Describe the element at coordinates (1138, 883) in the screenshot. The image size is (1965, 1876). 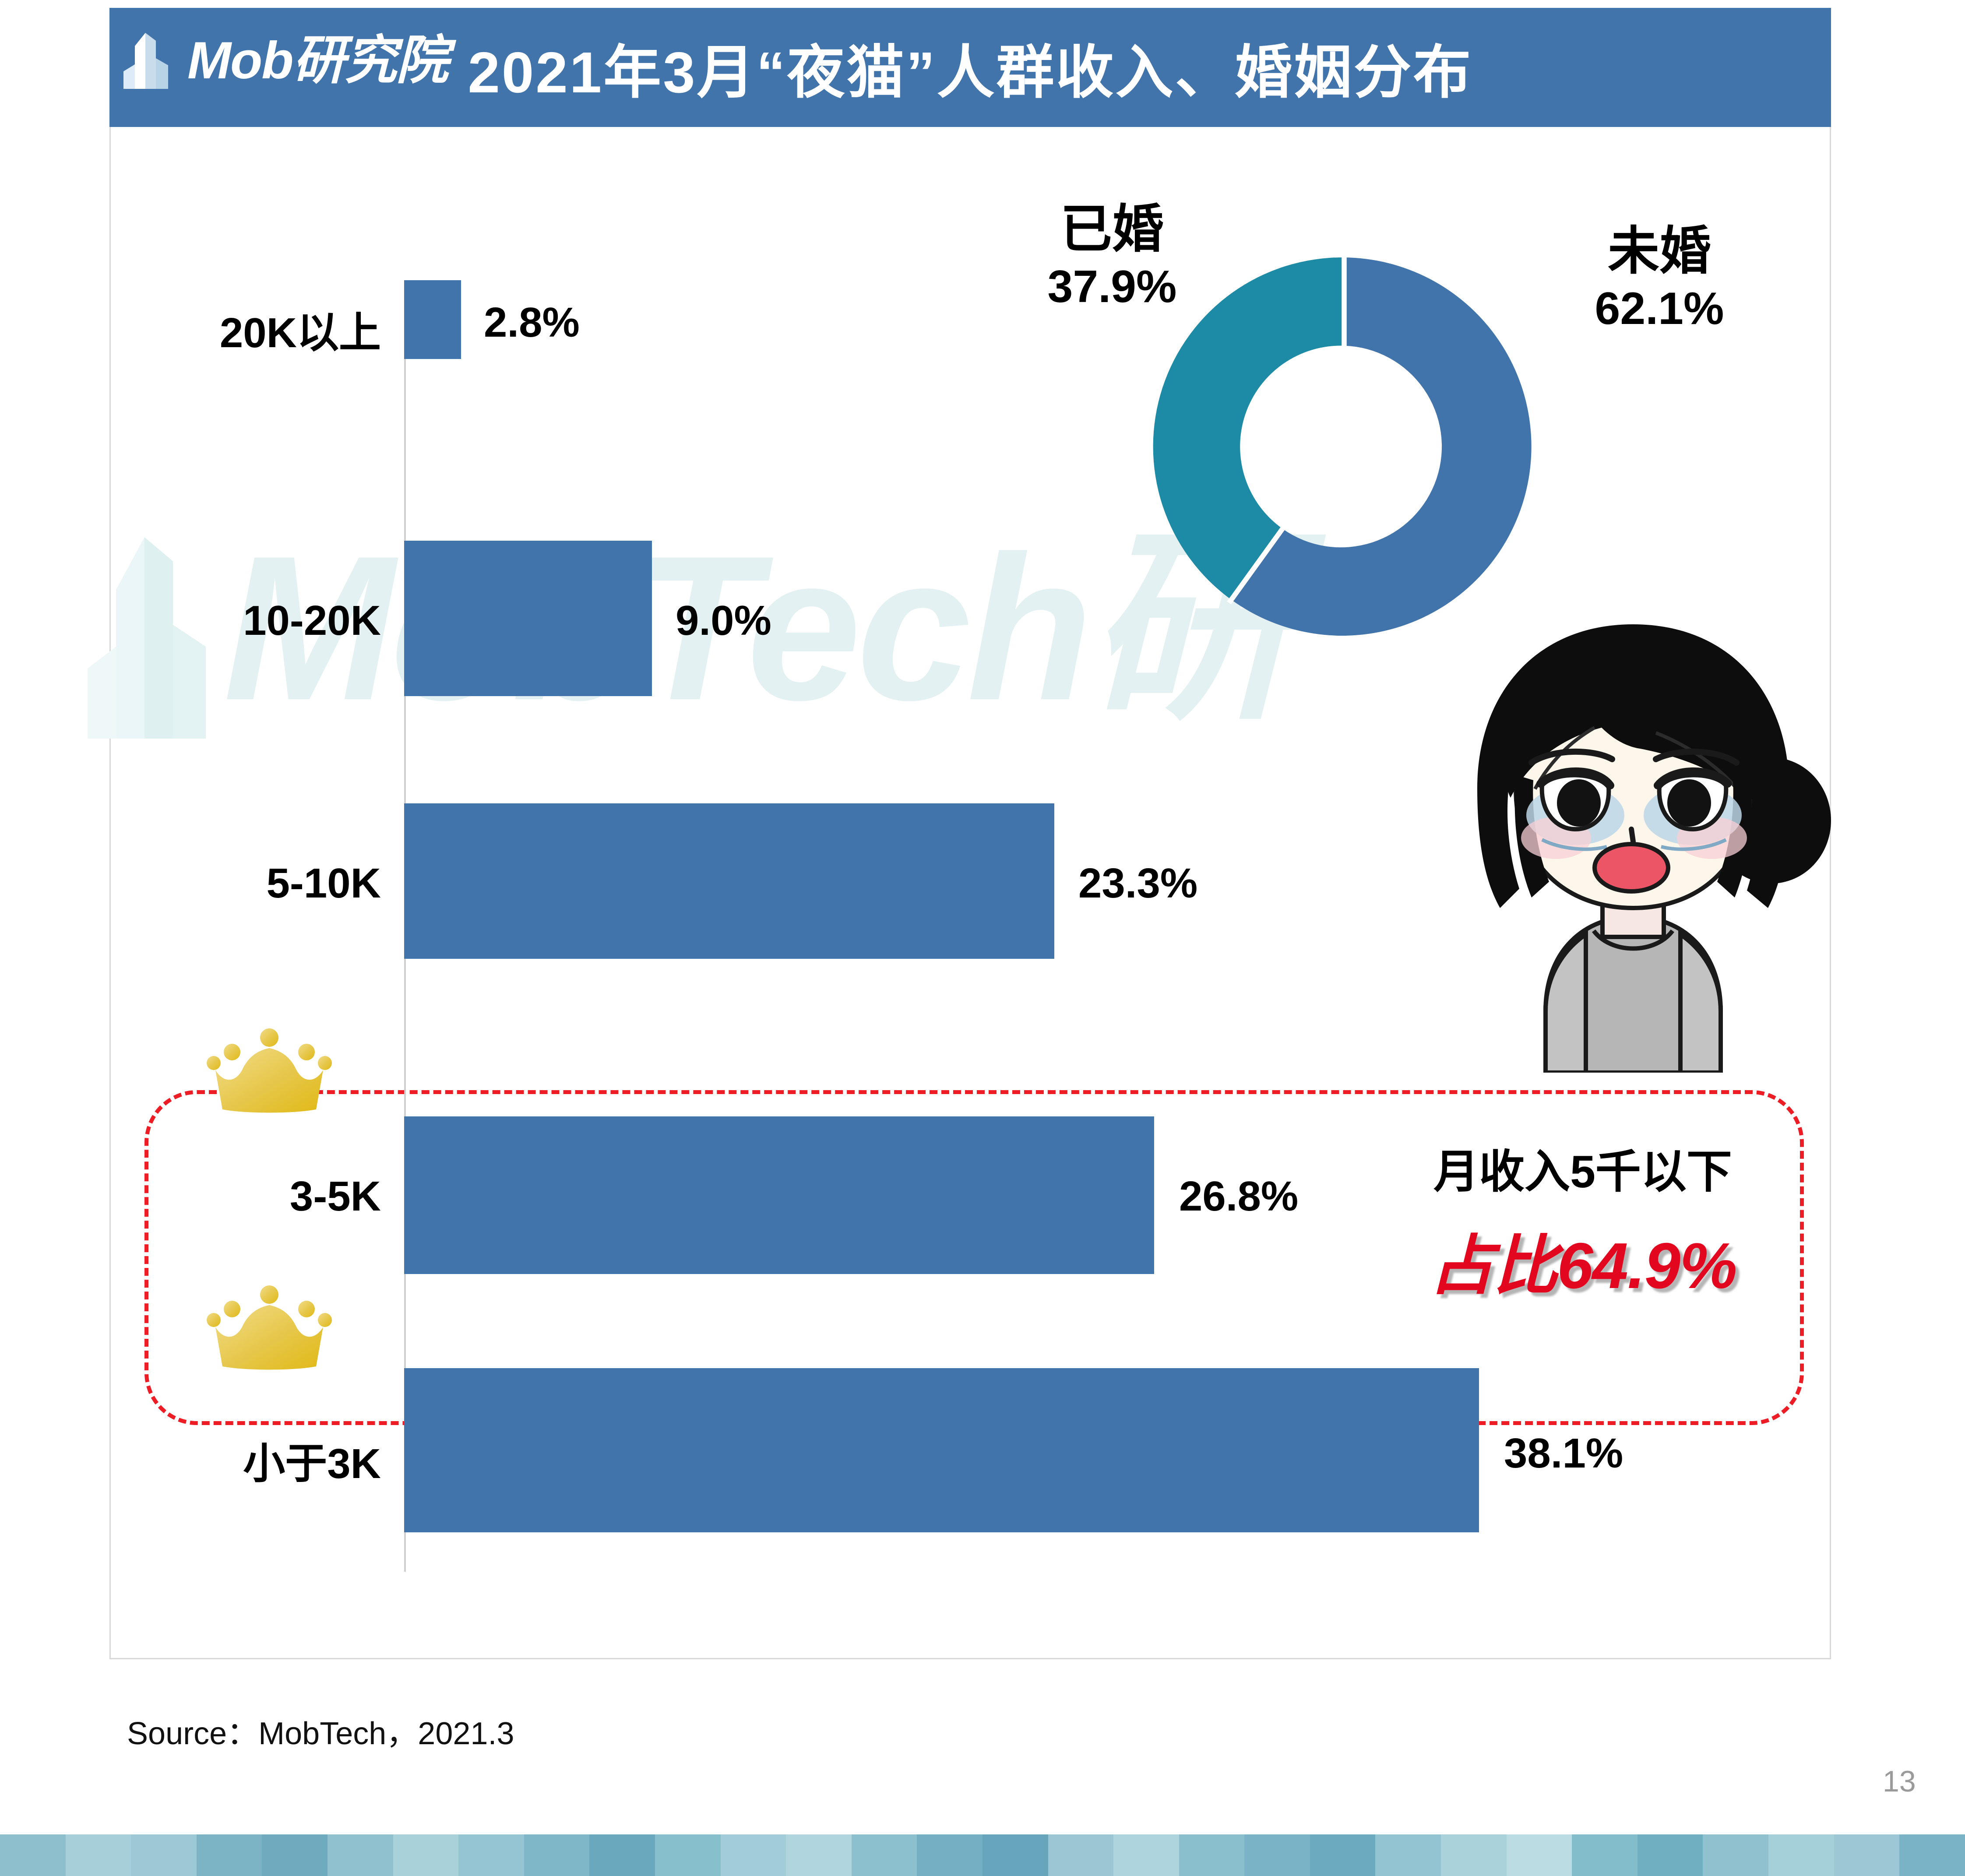
I see `bar-value-label: 23.3%` at that location.